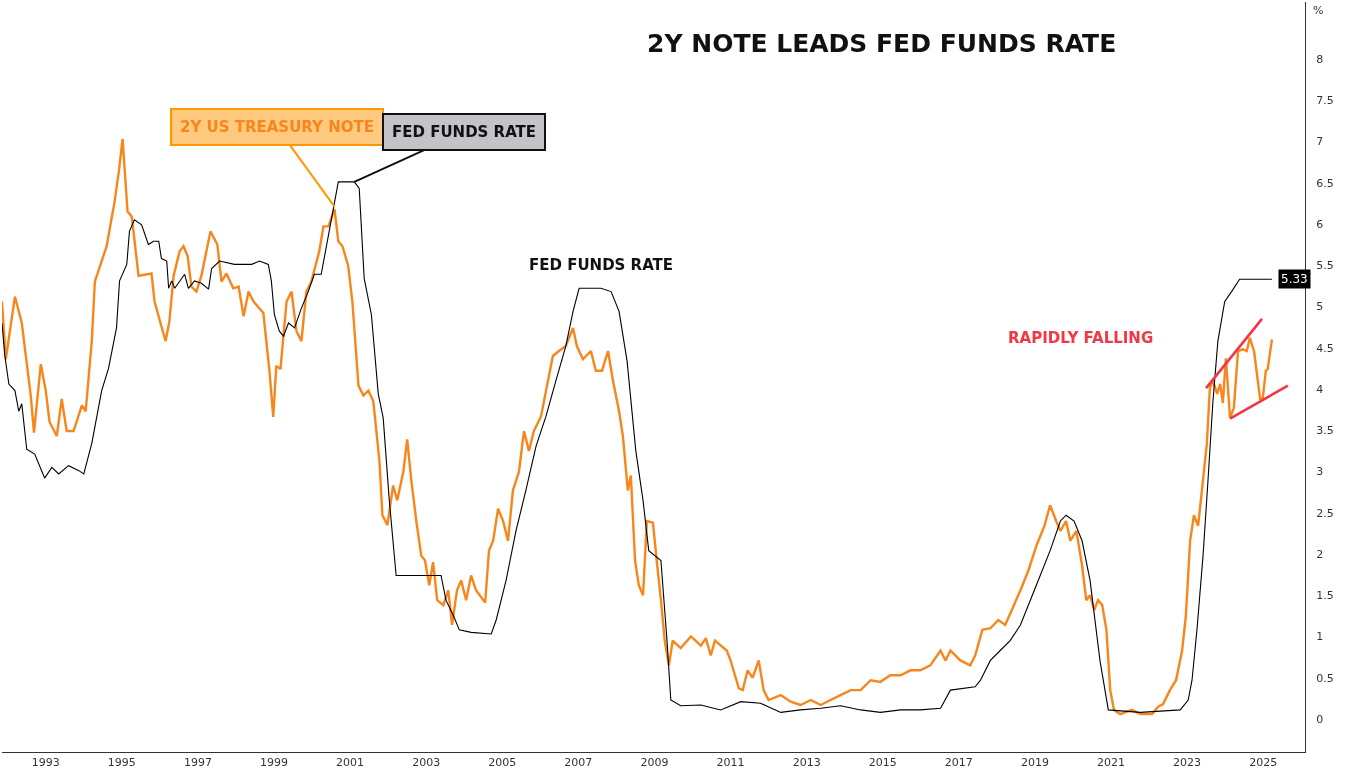 This screenshot has width=1346, height=778. What do you see at coordinates (1325, 431) in the screenshot?
I see `y-tick-label: 3.5` at bounding box center [1325, 431].